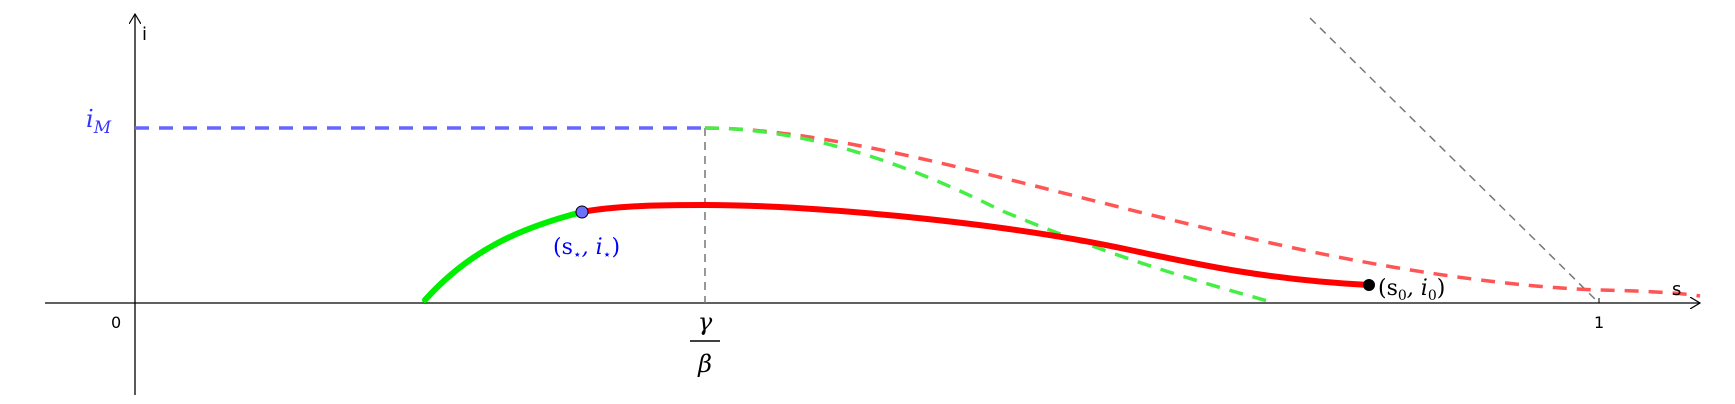 The height and width of the screenshot is (404, 1735). I want to click on red-solid-trajectory, so click(975, 244).